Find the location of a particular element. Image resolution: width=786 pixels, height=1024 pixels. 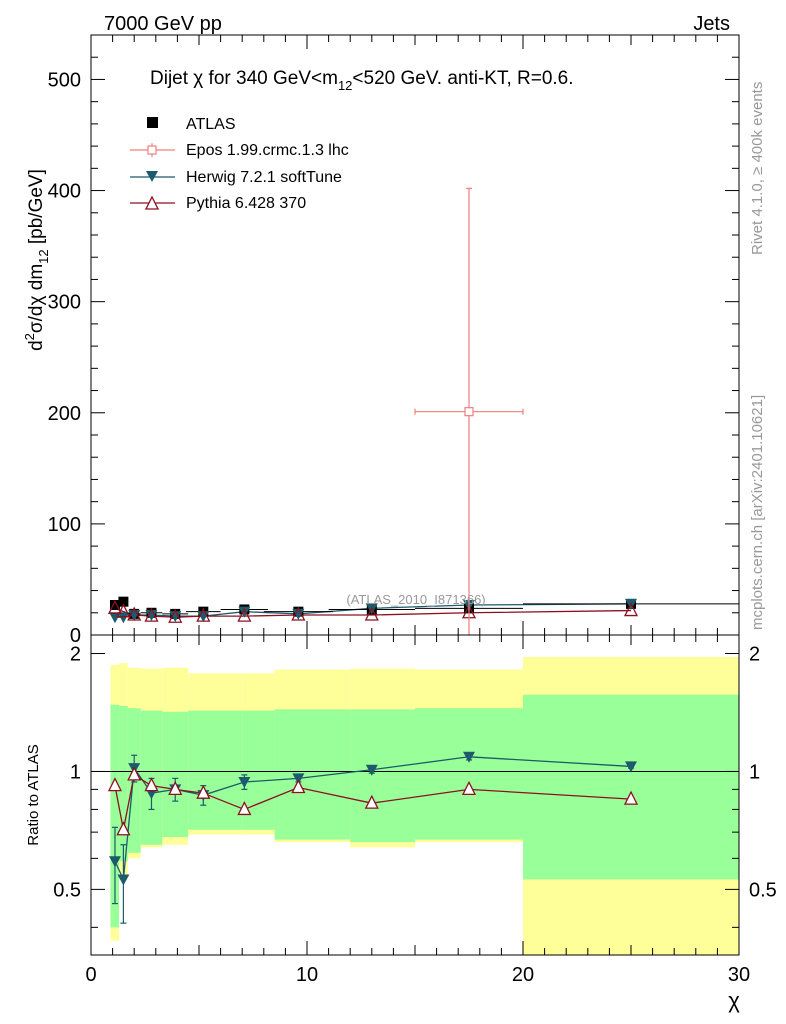

legend-label-epos: Epos 1.99.crmc.1.3 lhc is located at coordinates (267, 150).